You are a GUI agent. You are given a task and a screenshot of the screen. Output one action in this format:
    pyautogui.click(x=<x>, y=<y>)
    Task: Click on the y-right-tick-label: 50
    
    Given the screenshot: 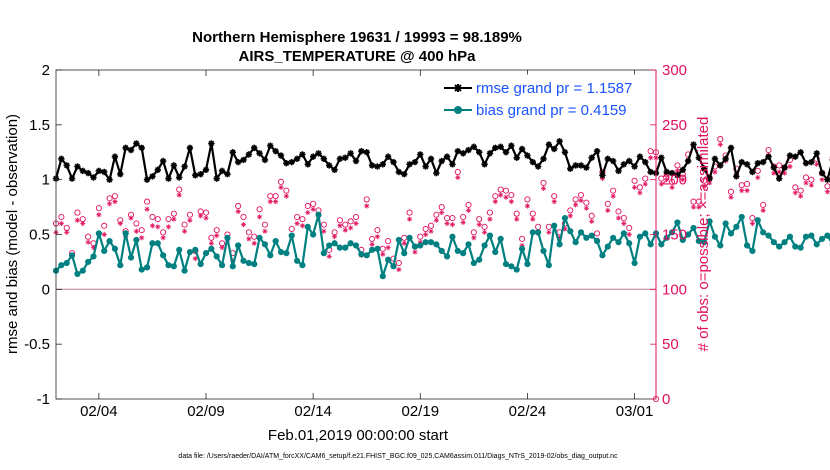 What is the action you would take?
    pyautogui.click(x=670, y=344)
    